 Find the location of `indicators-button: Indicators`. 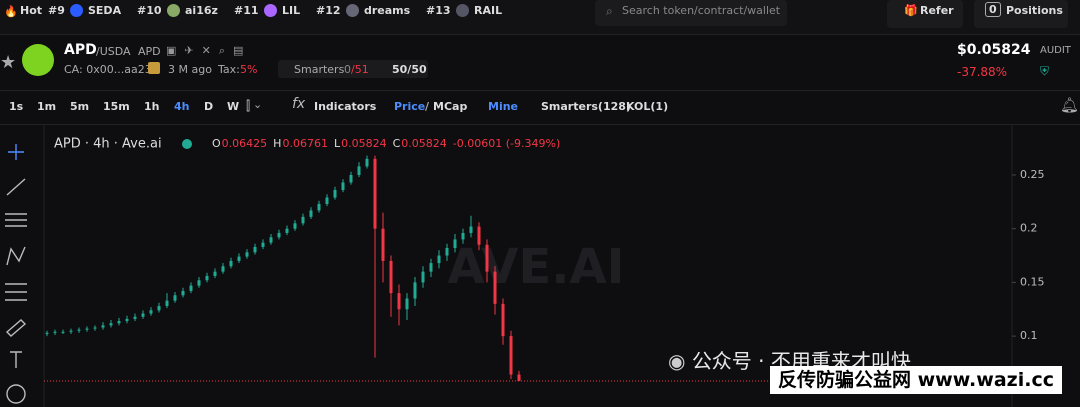

indicators-button: Indicators is located at coordinates (345, 106).